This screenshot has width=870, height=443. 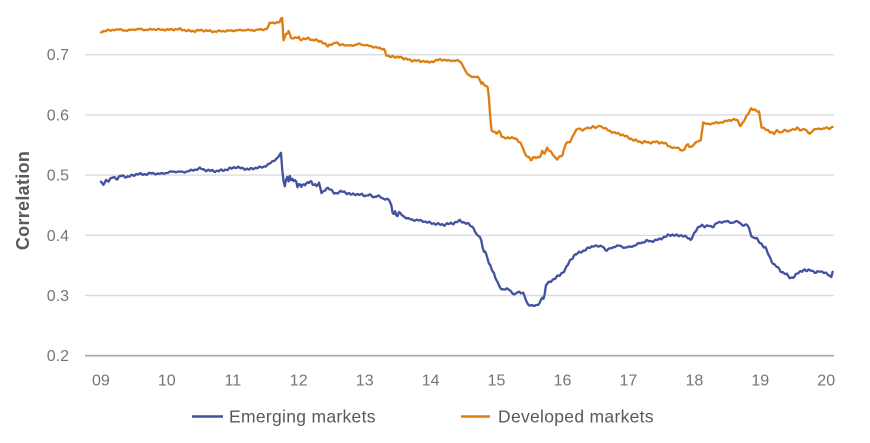 What do you see at coordinates (58, 236) in the screenshot?
I see `svg-text: 0.4` at bounding box center [58, 236].